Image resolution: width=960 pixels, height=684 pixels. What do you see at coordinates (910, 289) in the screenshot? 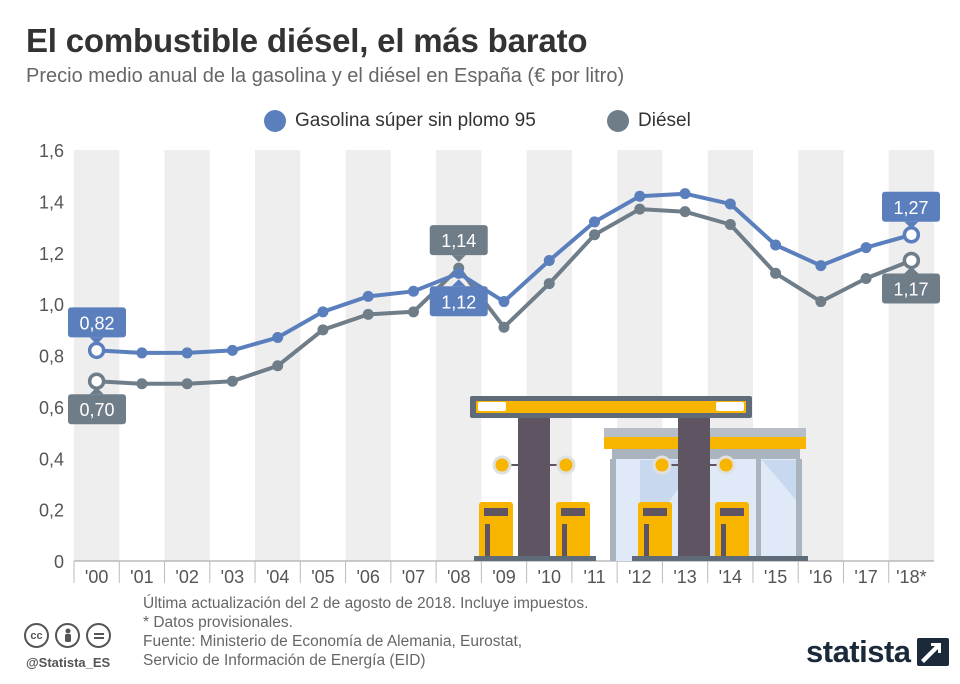
I see `callout-label: 1,17` at bounding box center [910, 289].